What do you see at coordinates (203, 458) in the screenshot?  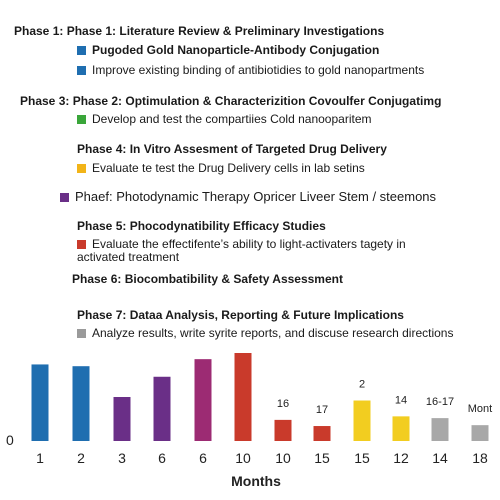 I see `x-tick-label-5: 6` at bounding box center [203, 458].